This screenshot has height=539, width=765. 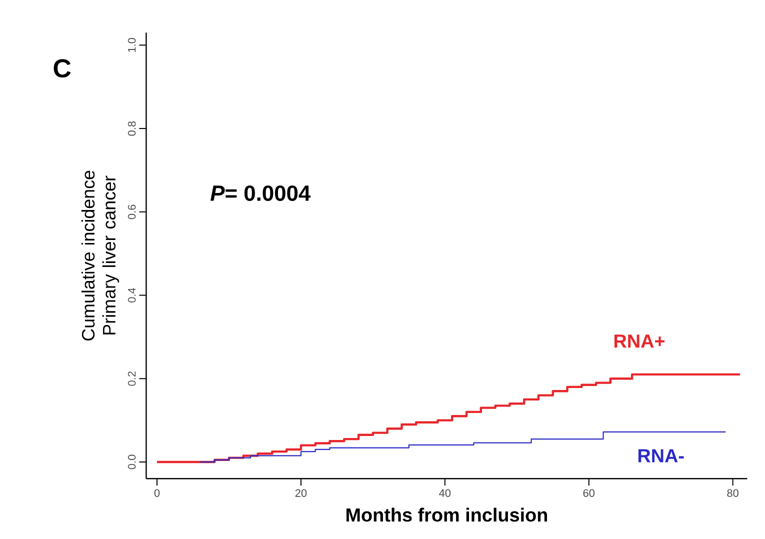 I want to click on x-tick-label: 80, so click(x=732, y=493).